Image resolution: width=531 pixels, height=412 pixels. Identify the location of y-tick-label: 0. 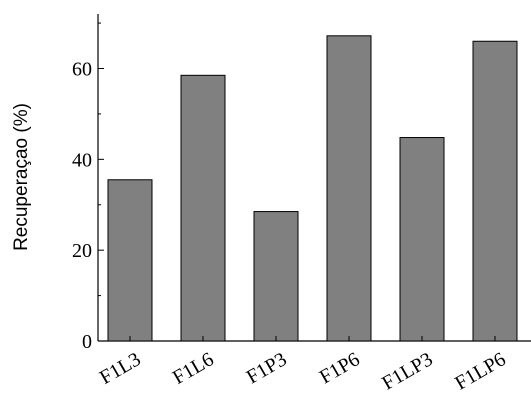
(87, 342).